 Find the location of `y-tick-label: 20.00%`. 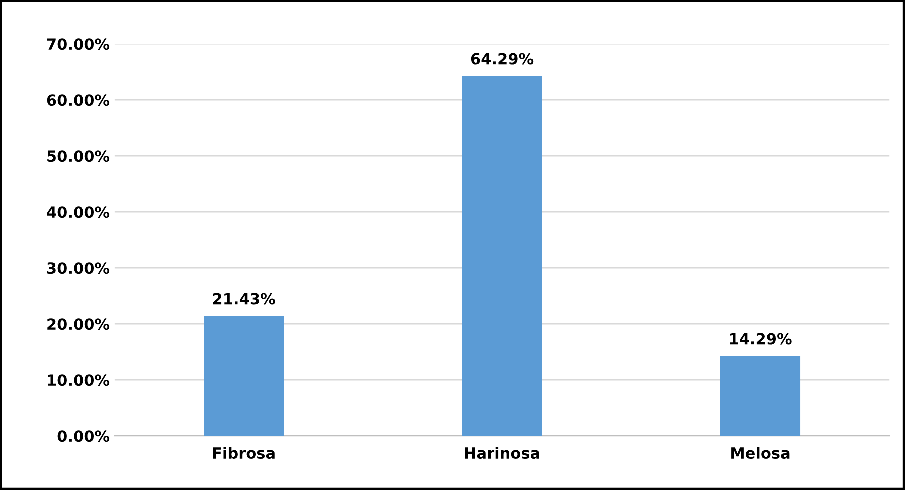

y-tick-label: 20.00% is located at coordinates (79, 324).